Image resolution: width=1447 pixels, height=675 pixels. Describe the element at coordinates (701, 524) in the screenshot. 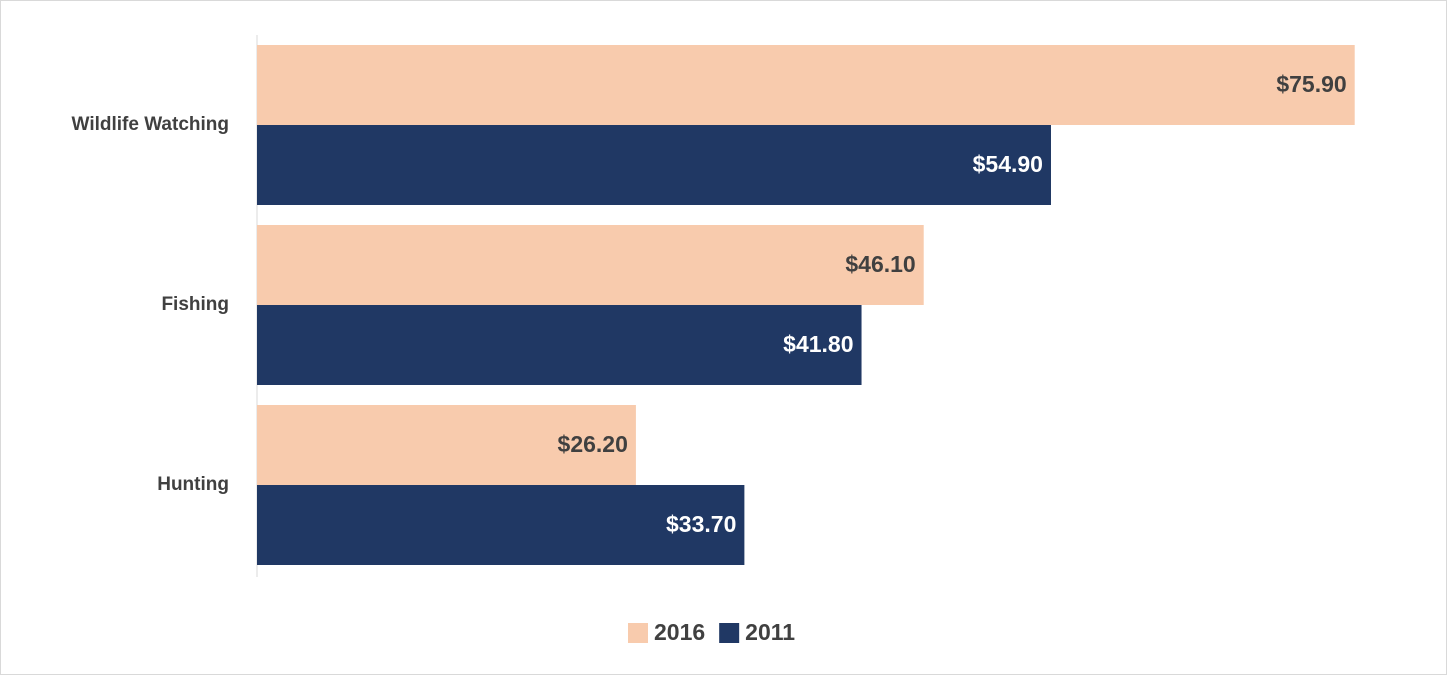

I see `data-label: $33.70` at that location.